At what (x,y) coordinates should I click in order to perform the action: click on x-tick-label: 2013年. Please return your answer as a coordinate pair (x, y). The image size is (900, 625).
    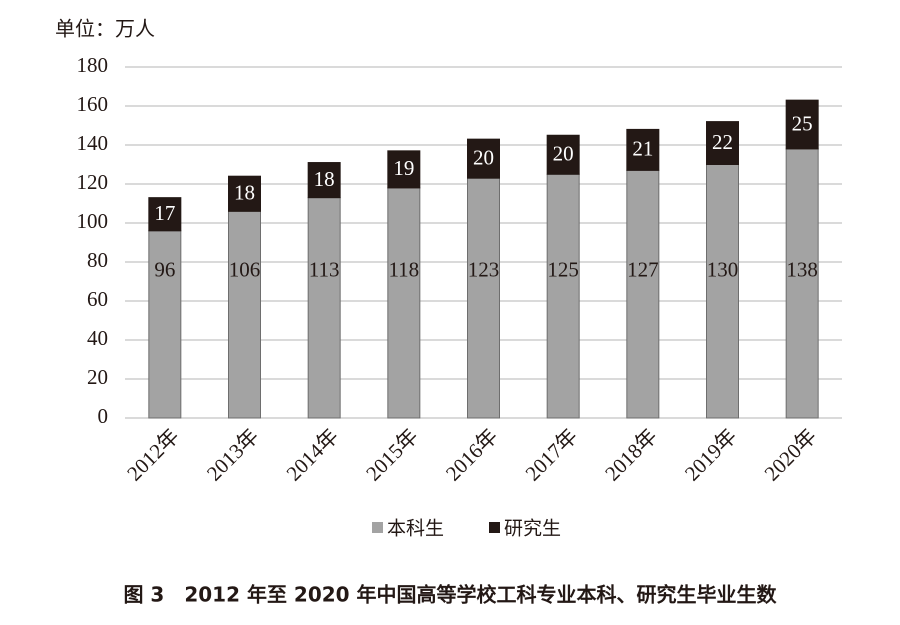
    Looking at the image, I should click on (233, 455).